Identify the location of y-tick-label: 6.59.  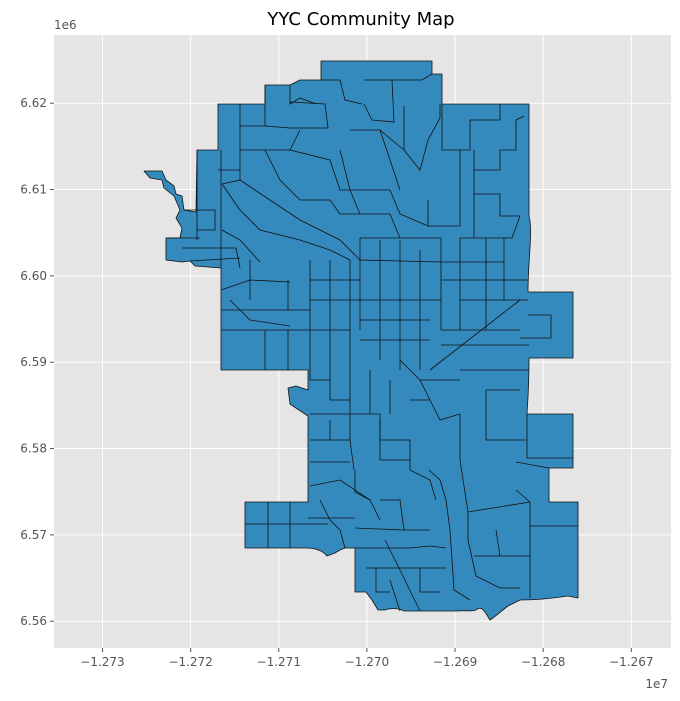
(33, 362).